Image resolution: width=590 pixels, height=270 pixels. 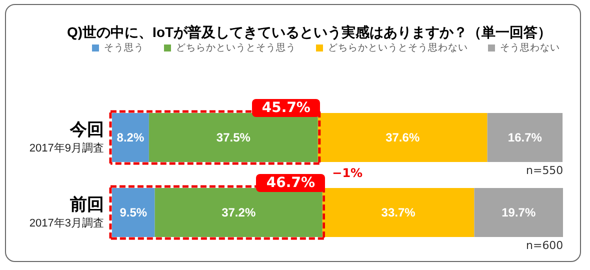 I want to click on data-label: 9.5%, so click(x=134, y=213).